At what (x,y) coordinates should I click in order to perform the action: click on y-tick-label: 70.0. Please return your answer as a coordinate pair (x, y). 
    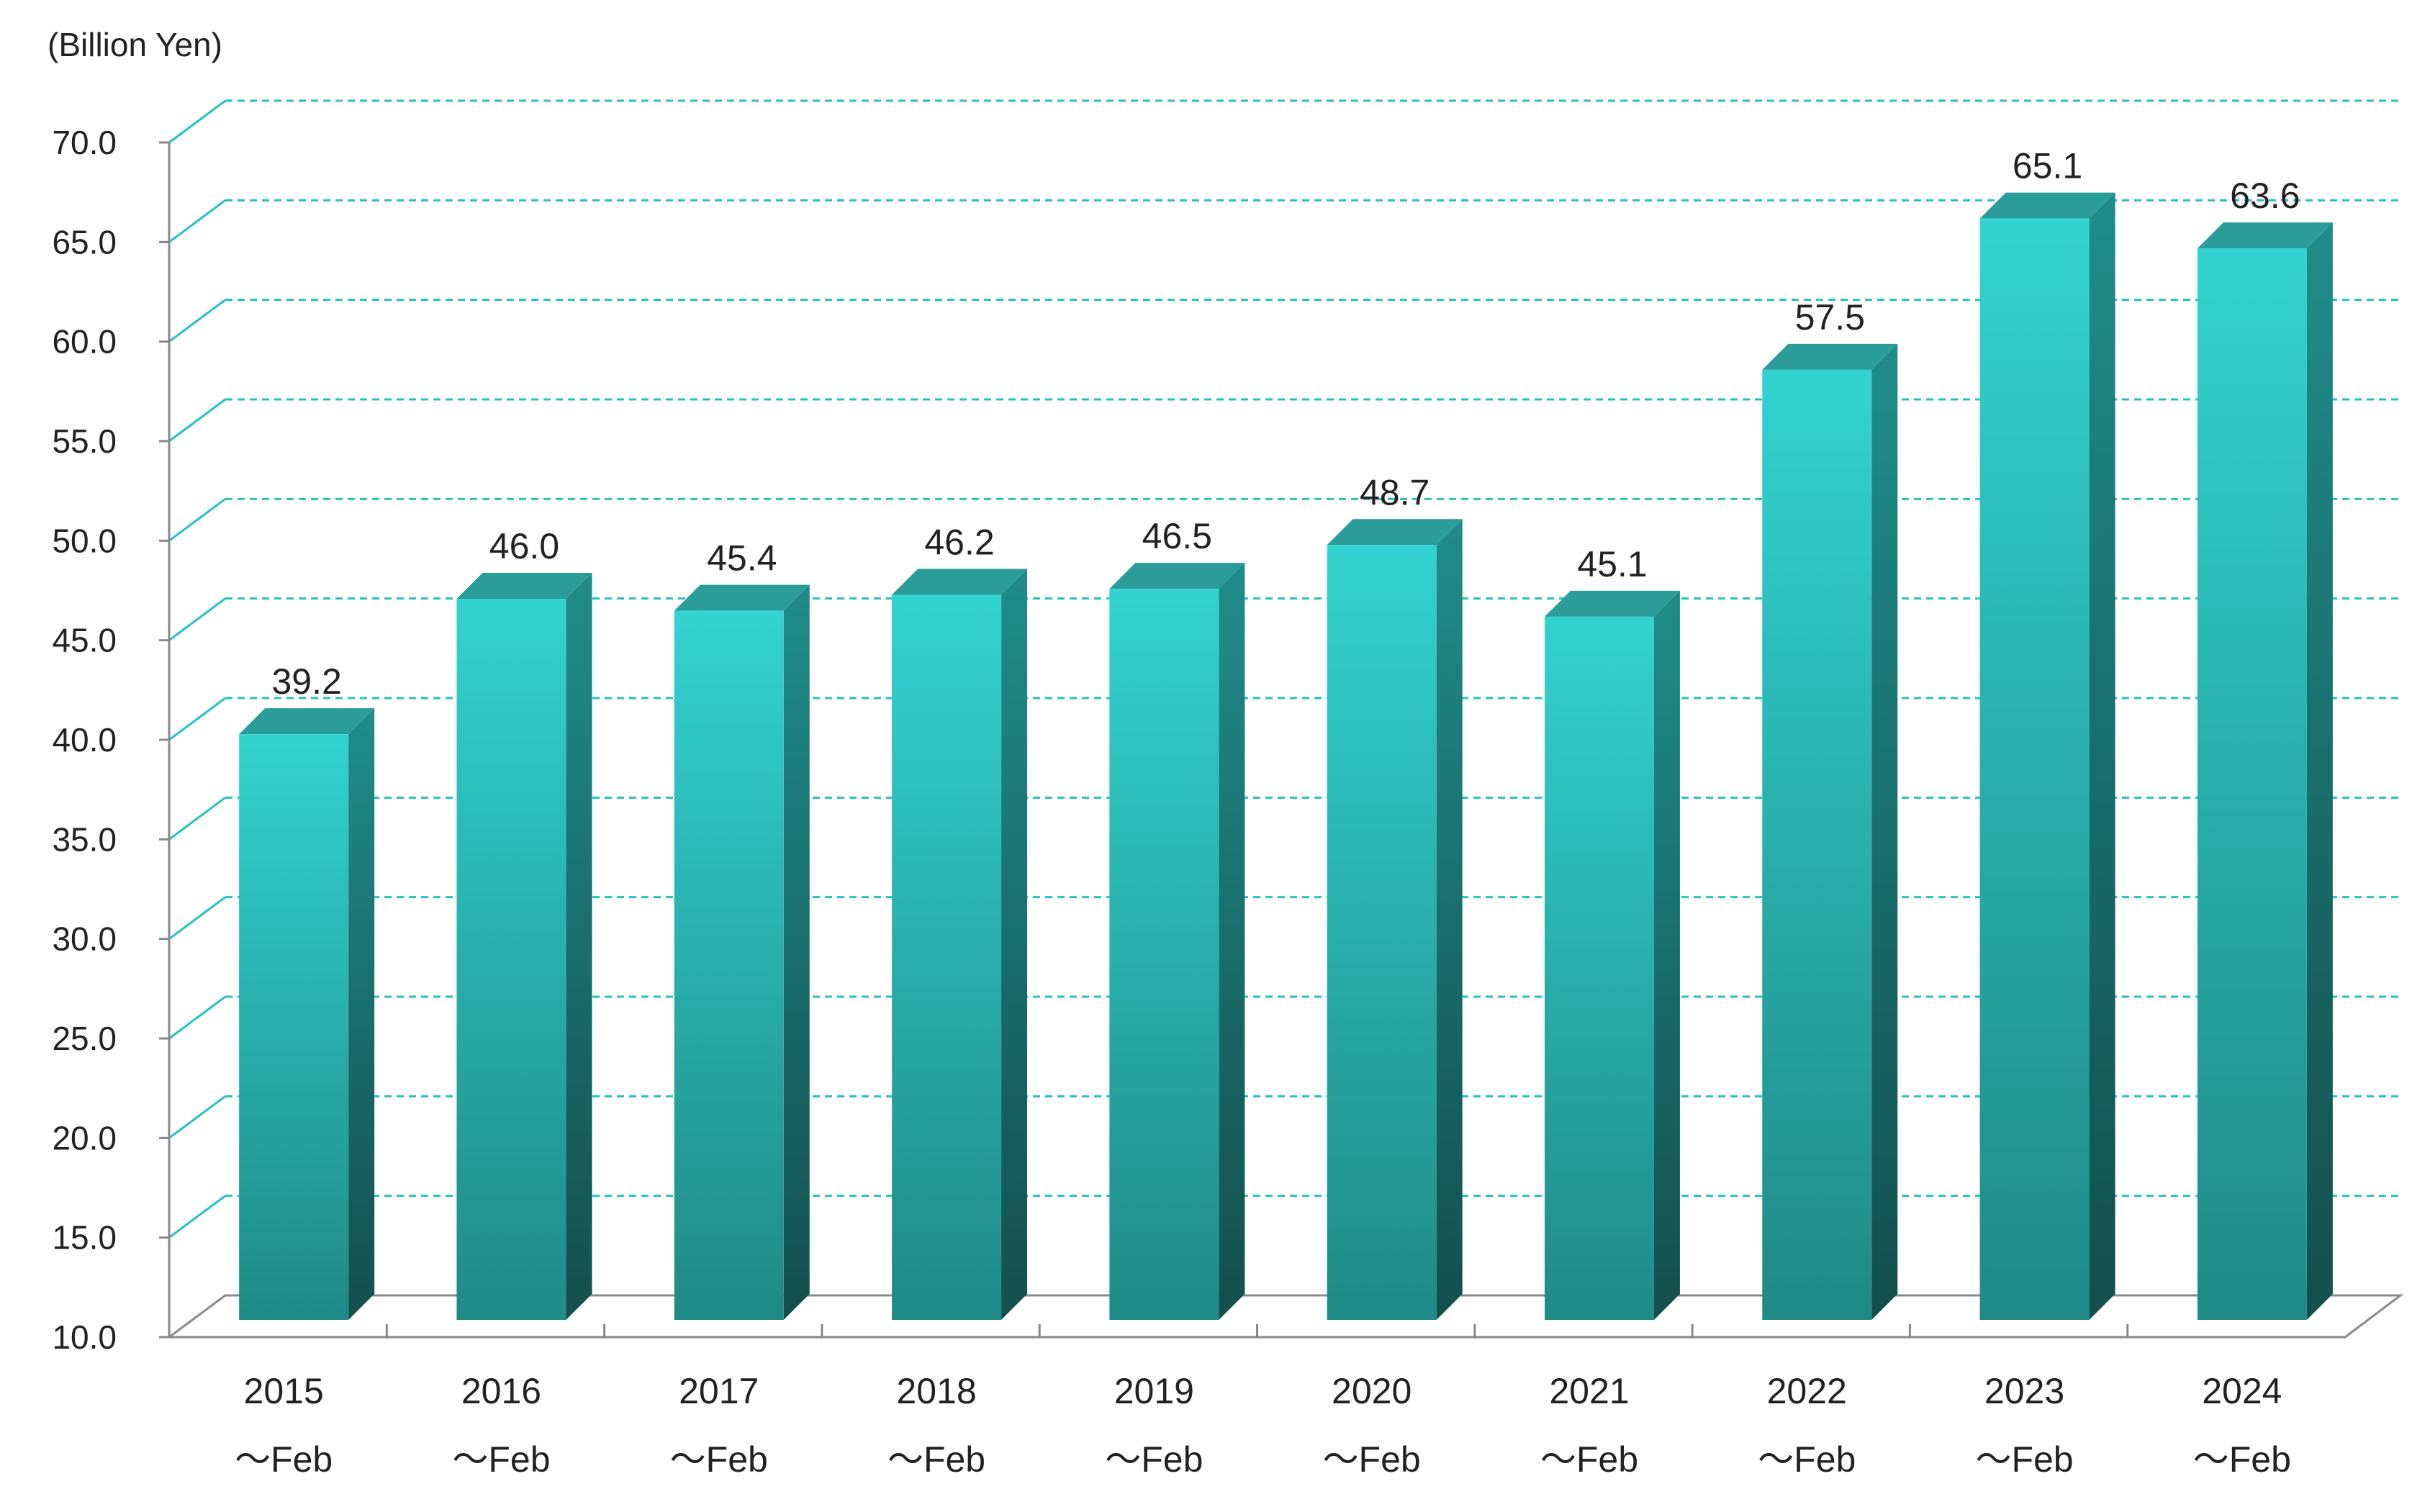
    Looking at the image, I should click on (84, 143).